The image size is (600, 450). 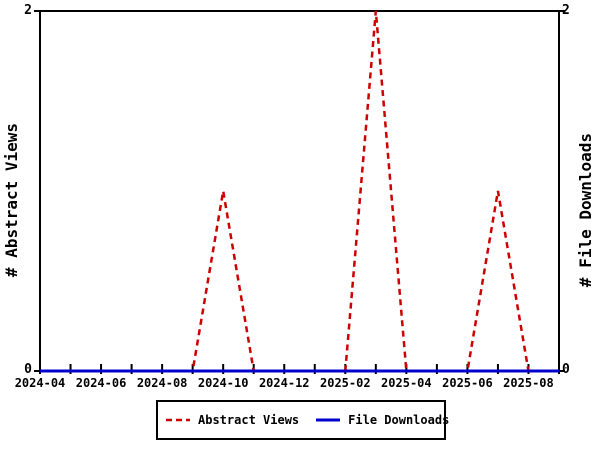 I want to click on x-tick-label: 2024-04, so click(x=40, y=383).